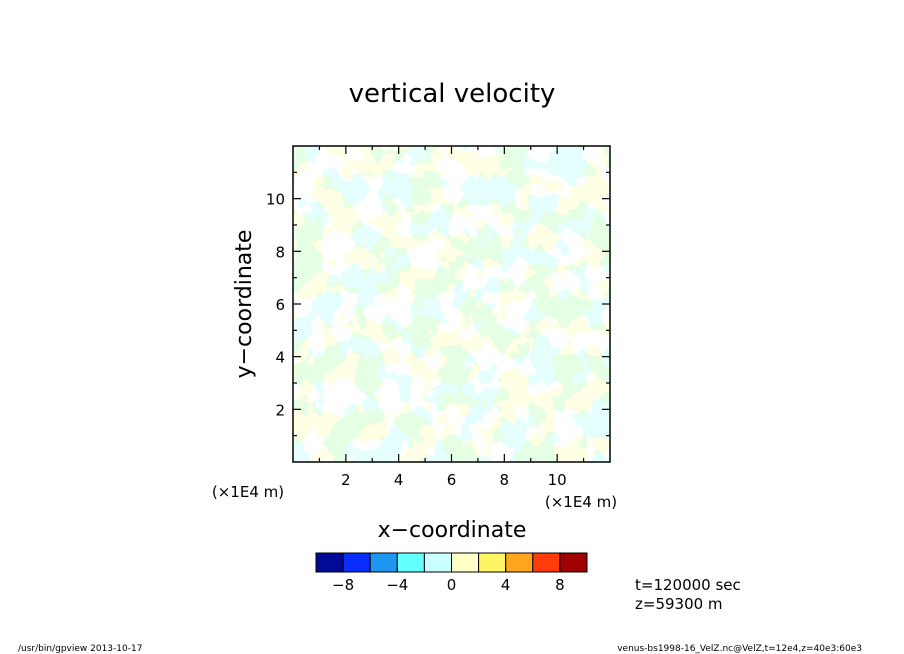 The height and width of the screenshot is (654, 904). Describe the element at coordinates (505, 480) in the screenshot. I see `x-tick-label: 8` at that location.